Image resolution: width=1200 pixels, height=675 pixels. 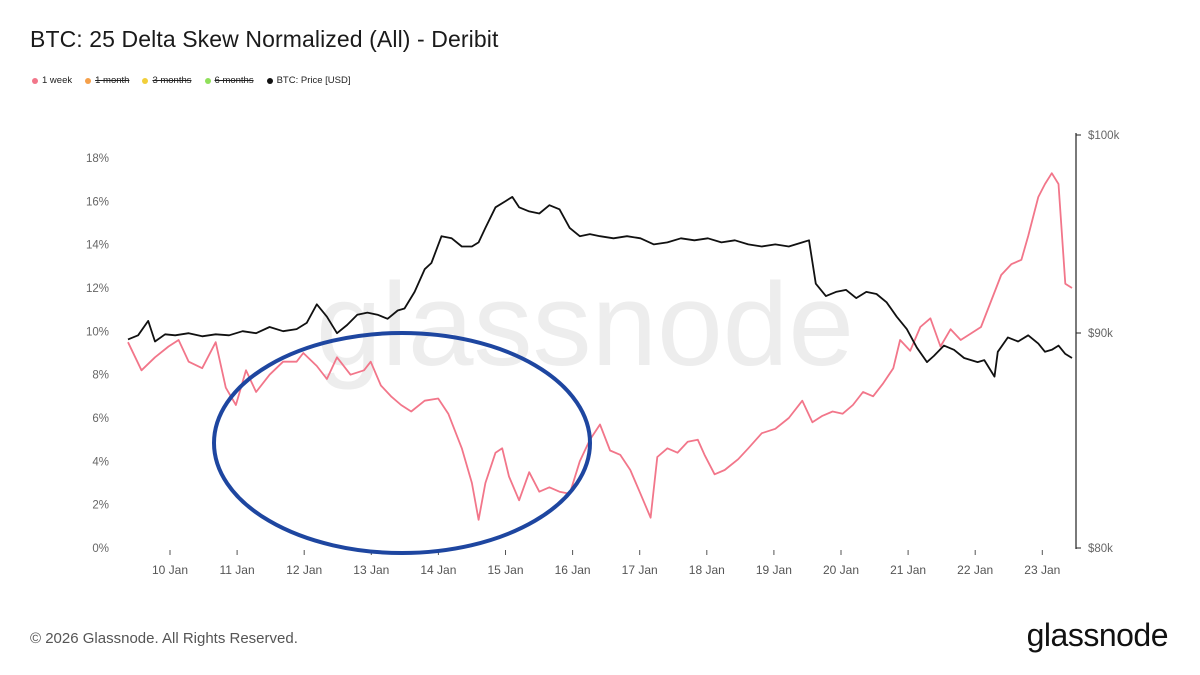 What do you see at coordinates (371, 570) in the screenshot?
I see `x-tick-label: 13 Jan` at bounding box center [371, 570].